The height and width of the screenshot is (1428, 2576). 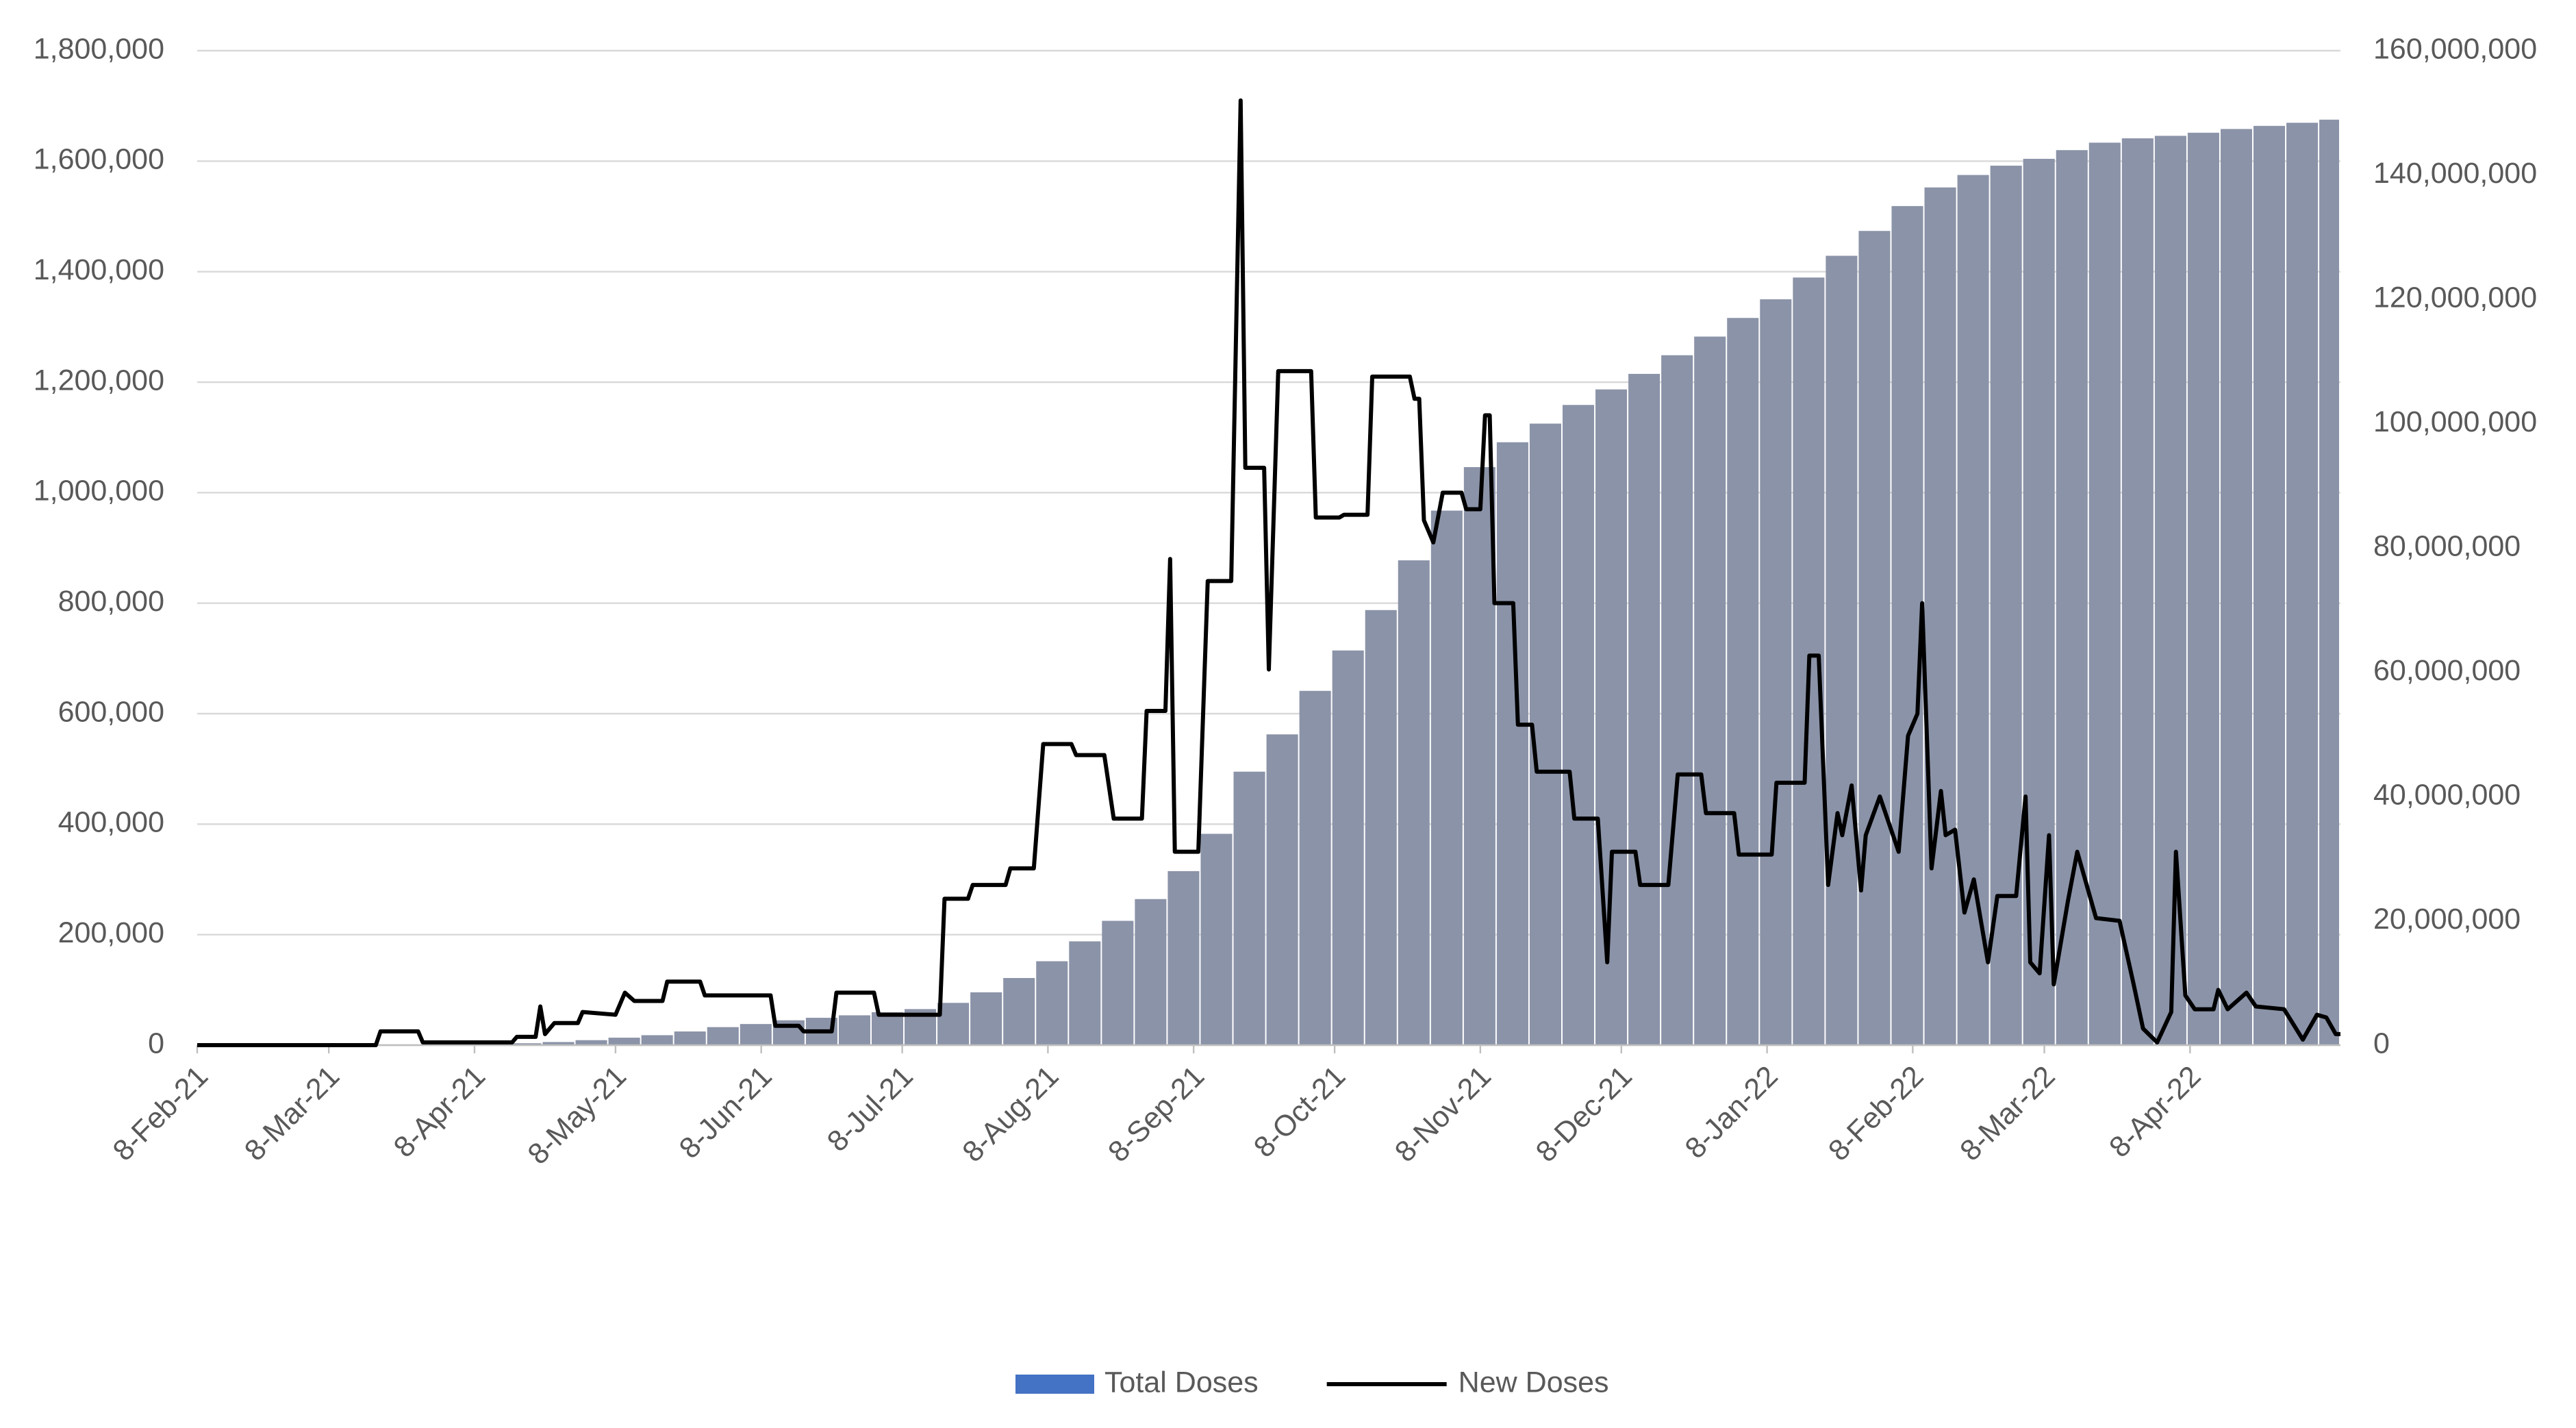 I want to click on y-tick-label: 200,000, so click(x=111, y=932).